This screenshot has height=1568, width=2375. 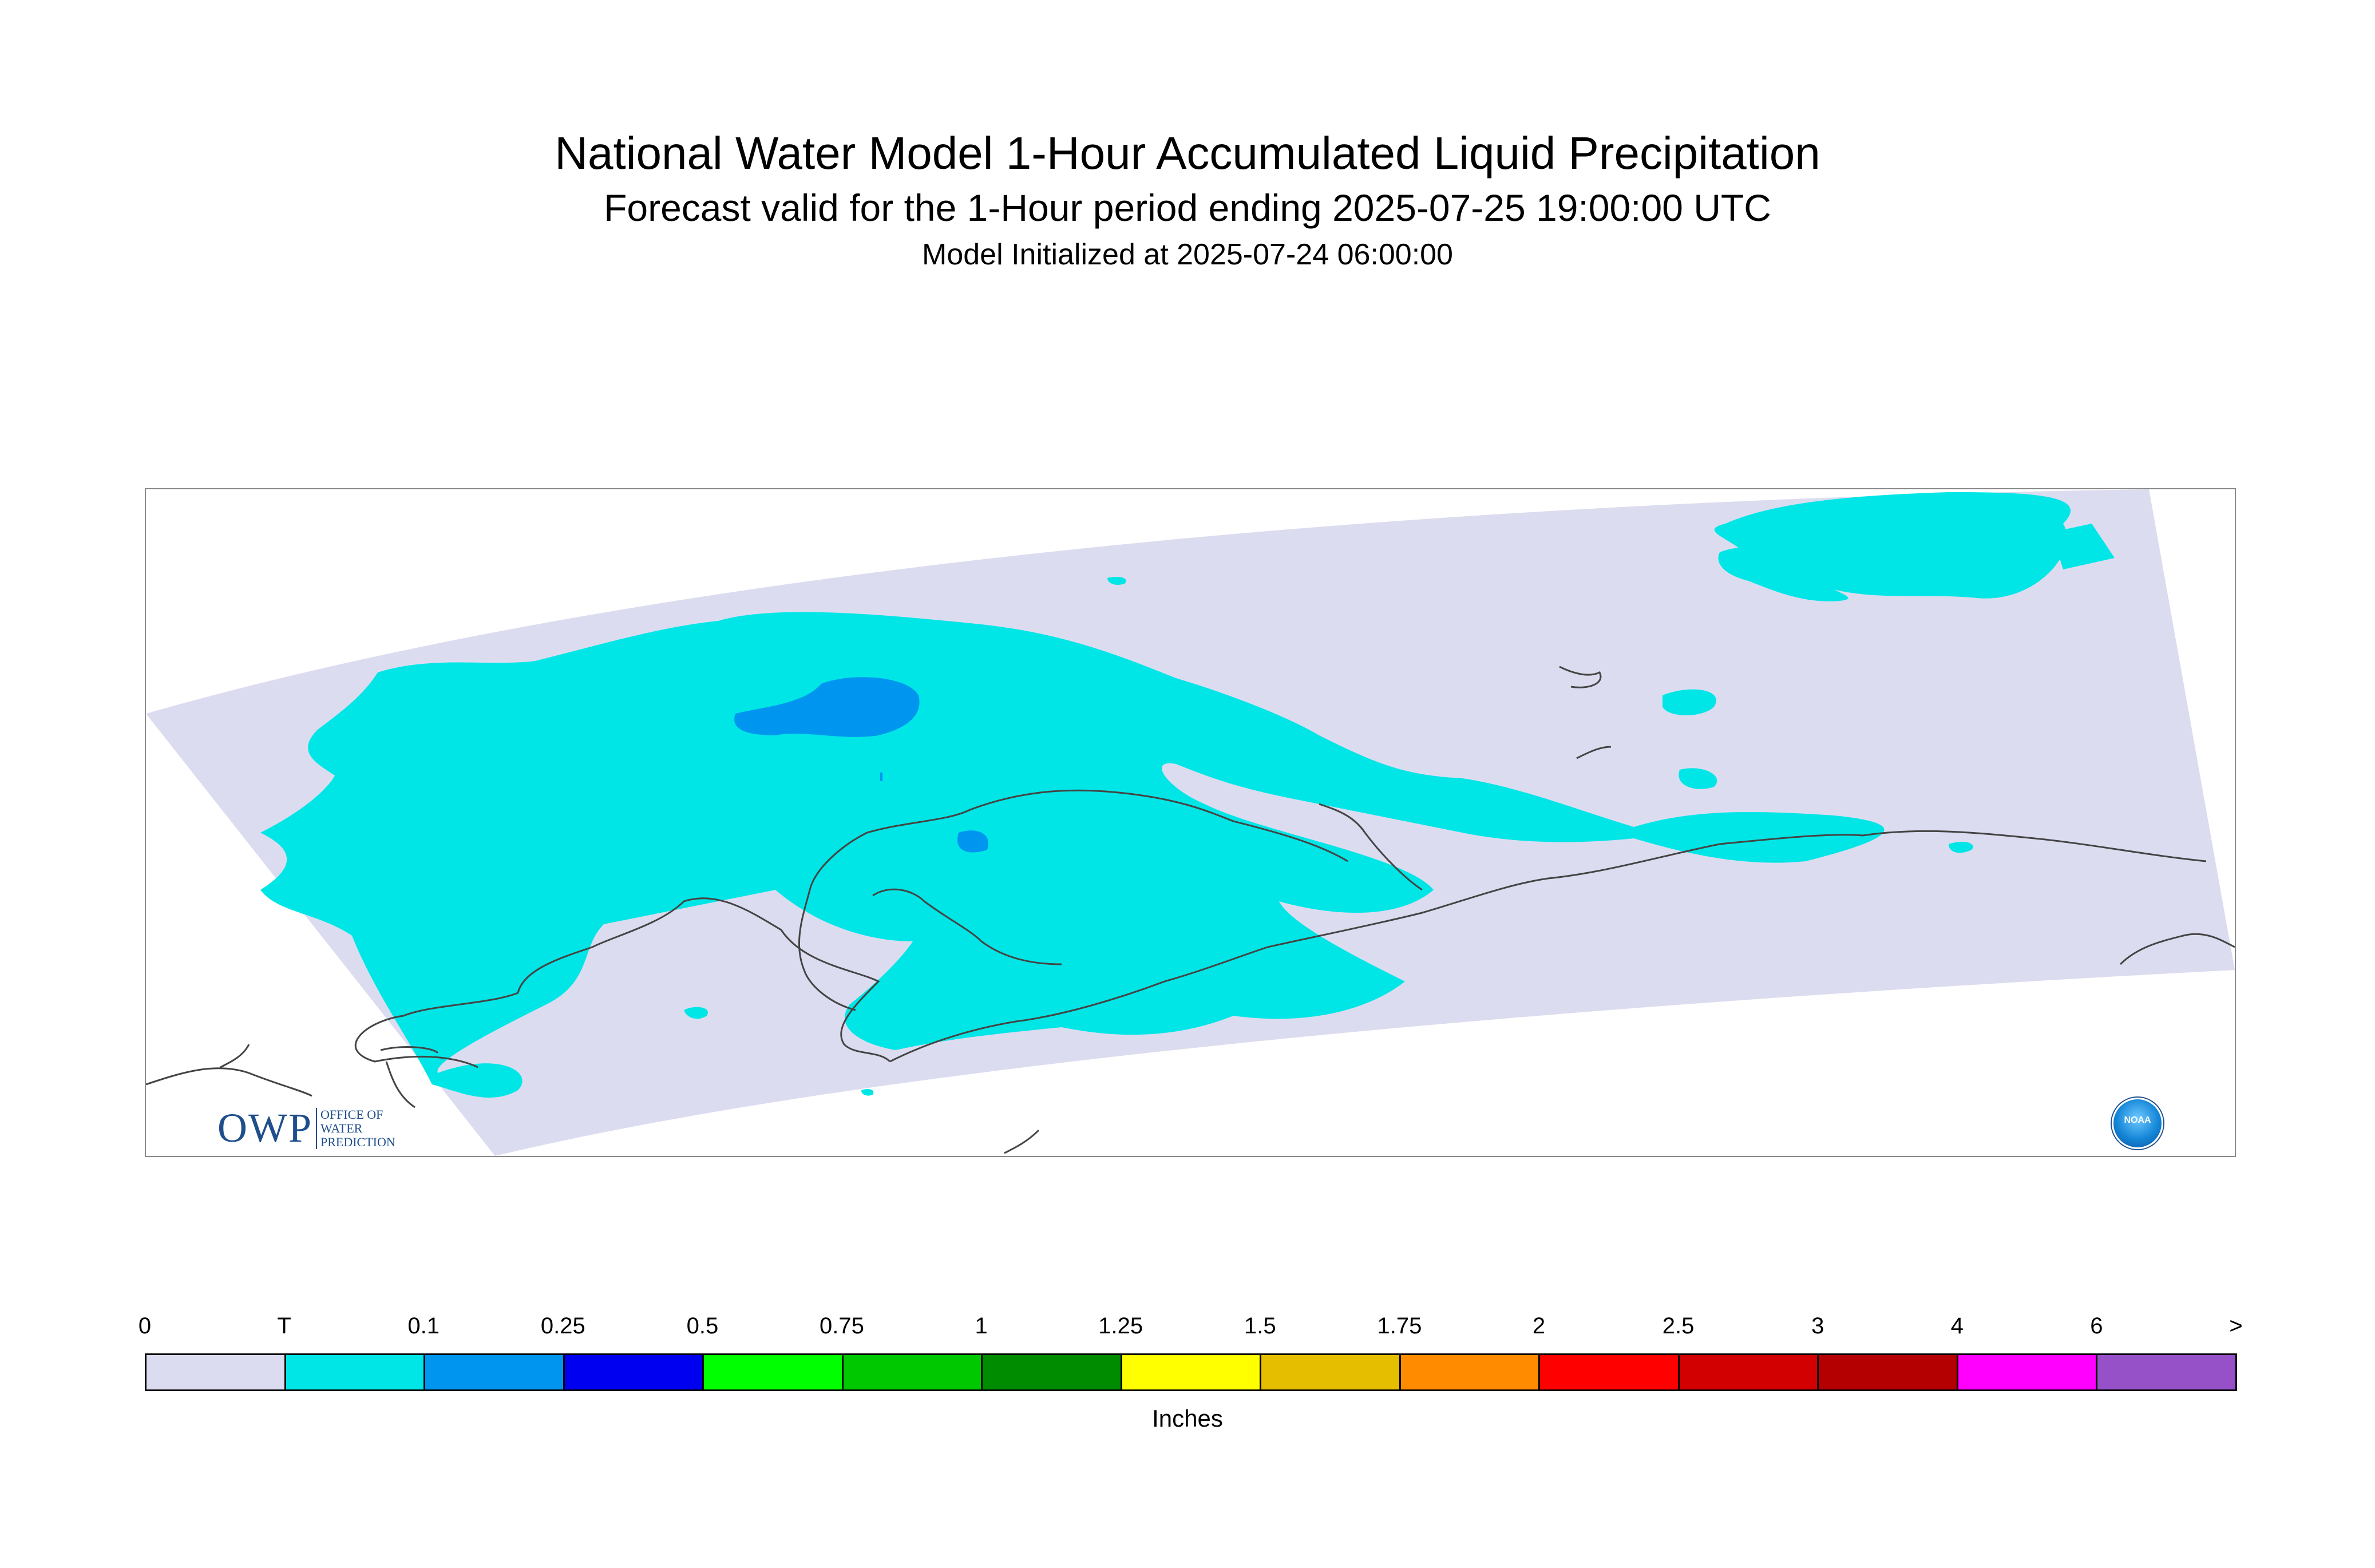 I want to click on legend-tick-label: 0.5, so click(x=702, y=1326).